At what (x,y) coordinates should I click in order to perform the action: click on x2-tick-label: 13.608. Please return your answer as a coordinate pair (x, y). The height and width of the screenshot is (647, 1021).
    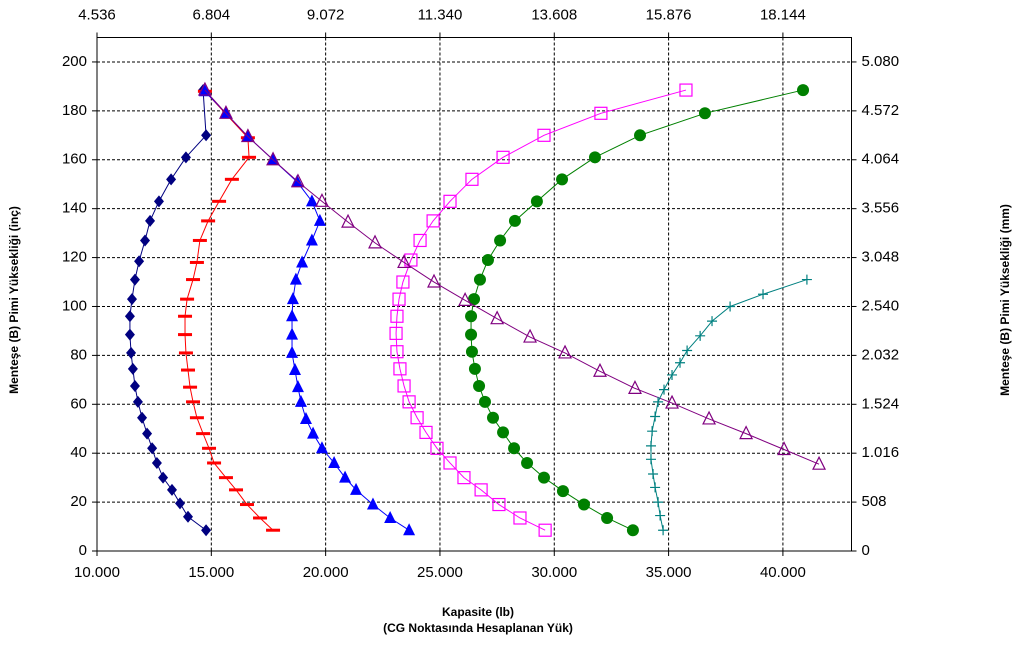
    Looking at the image, I should click on (554, 14).